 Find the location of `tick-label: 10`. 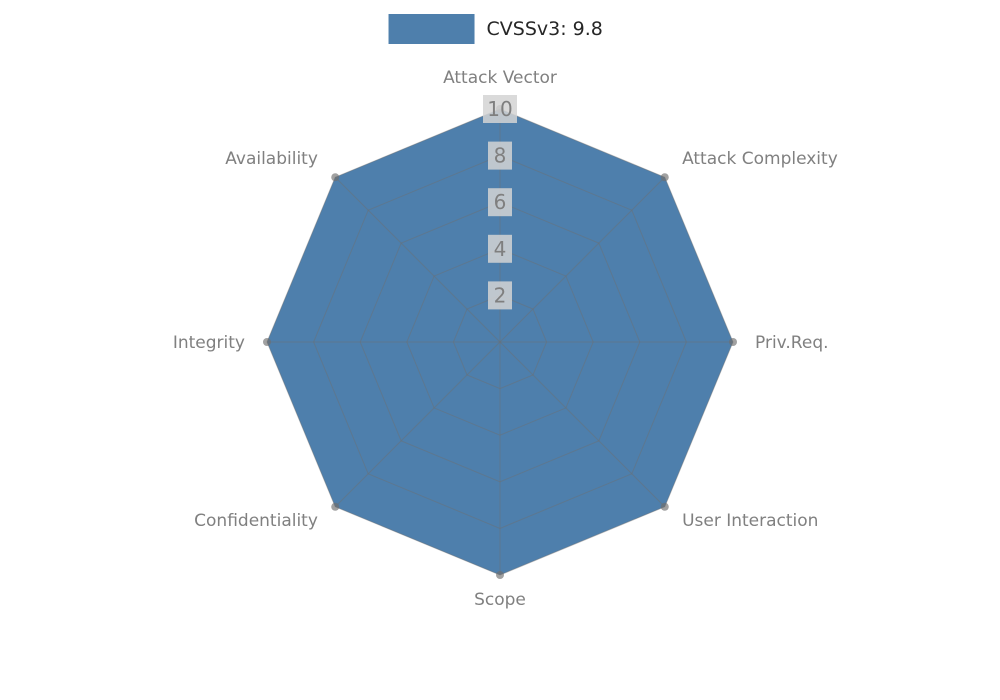

tick-label: 10 is located at coordinates (499, 109).